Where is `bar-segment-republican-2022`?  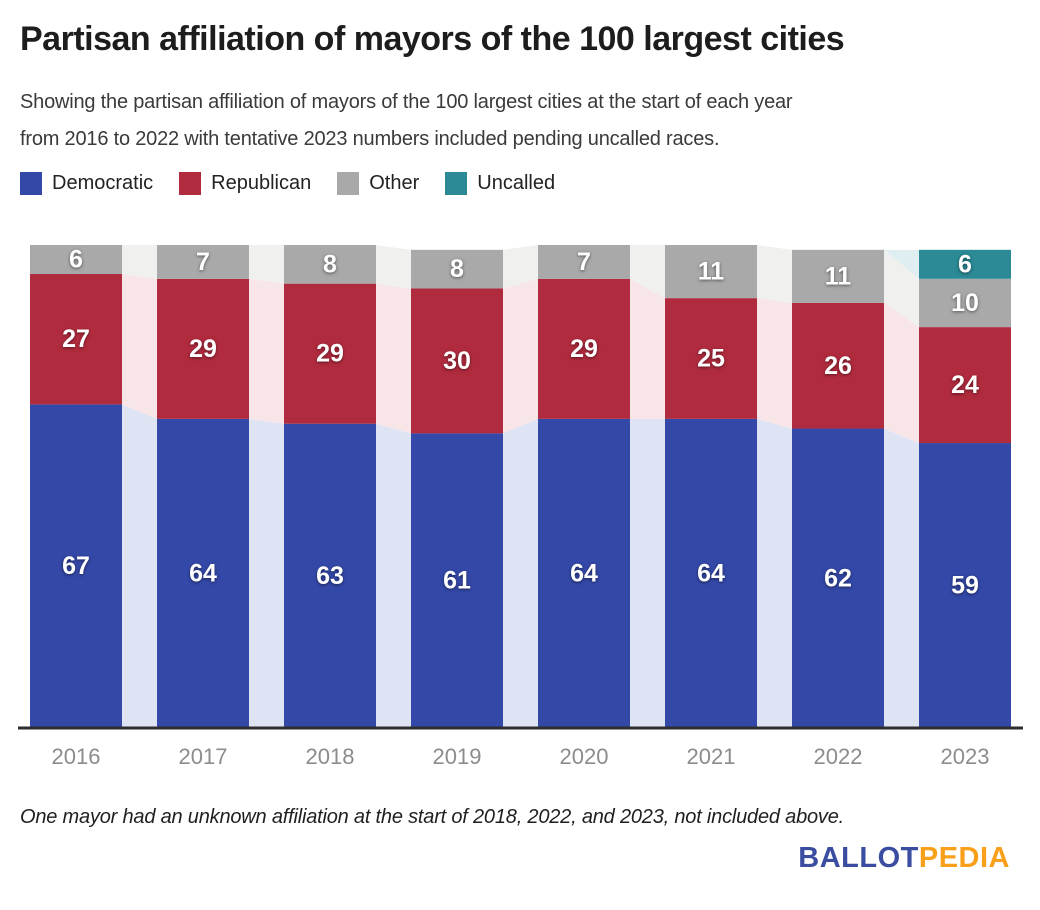 bar-segment-republican-2022 is located at coordinates (838, 365).